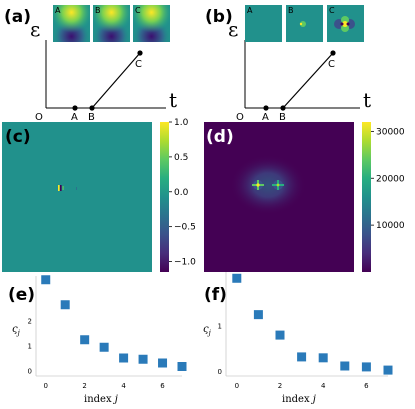  What do you see at coordinates (35, 29) in the screenshot?
I see `panel-a-y-symbol: ε` at bounding box center [35, 29].